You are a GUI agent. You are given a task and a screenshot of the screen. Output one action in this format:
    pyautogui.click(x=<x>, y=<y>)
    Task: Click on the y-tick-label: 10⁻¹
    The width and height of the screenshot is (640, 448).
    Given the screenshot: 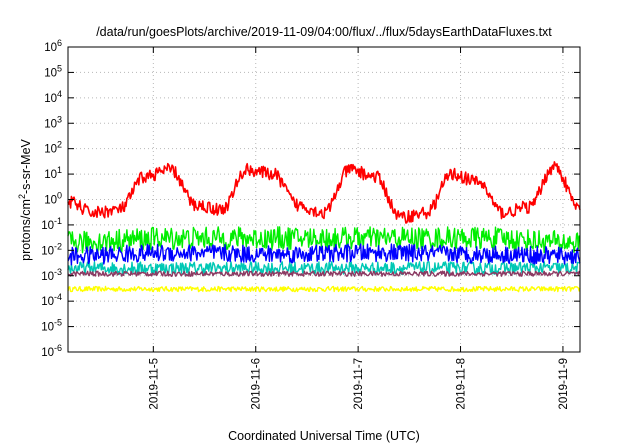 What is the action you would take?
    pyautogui.click(x=51, y=224)
    